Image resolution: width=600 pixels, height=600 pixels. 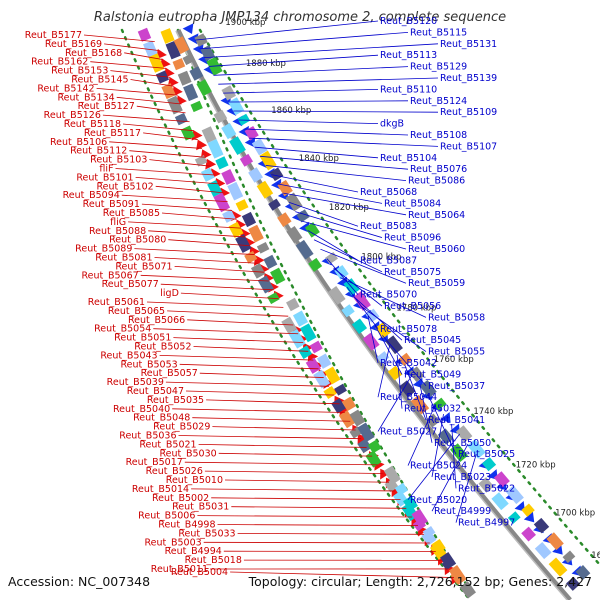 I want to click on minus-gene-label: fliF, so click(x=106, y=169).